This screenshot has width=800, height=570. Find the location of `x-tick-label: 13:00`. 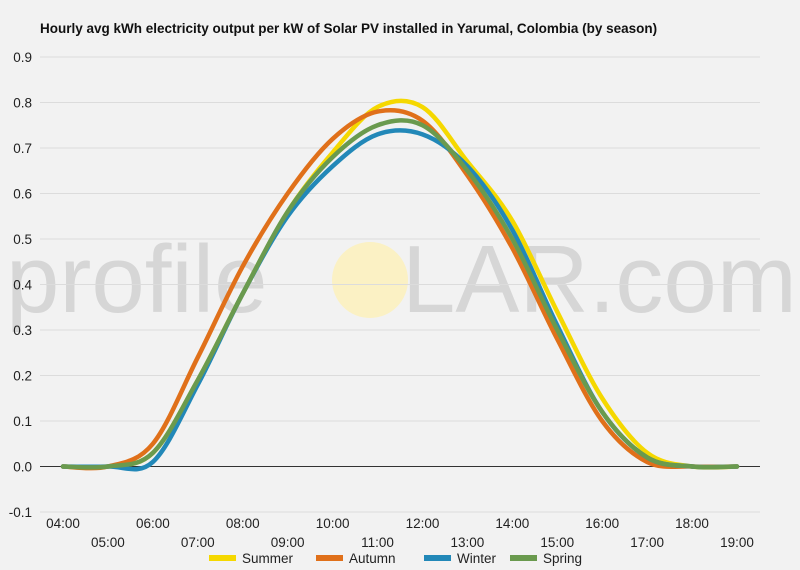

x-tick-label: 13:00 is located at coordinates (468, 542).